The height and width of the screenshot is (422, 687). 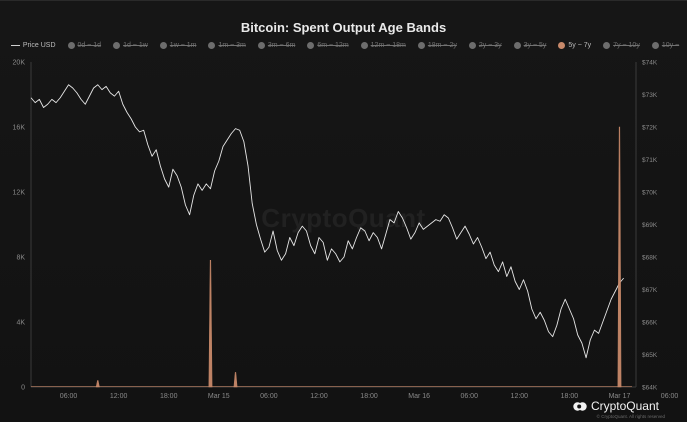 I want to click on right-tick-label: $64K, so click(x=650, y=388).